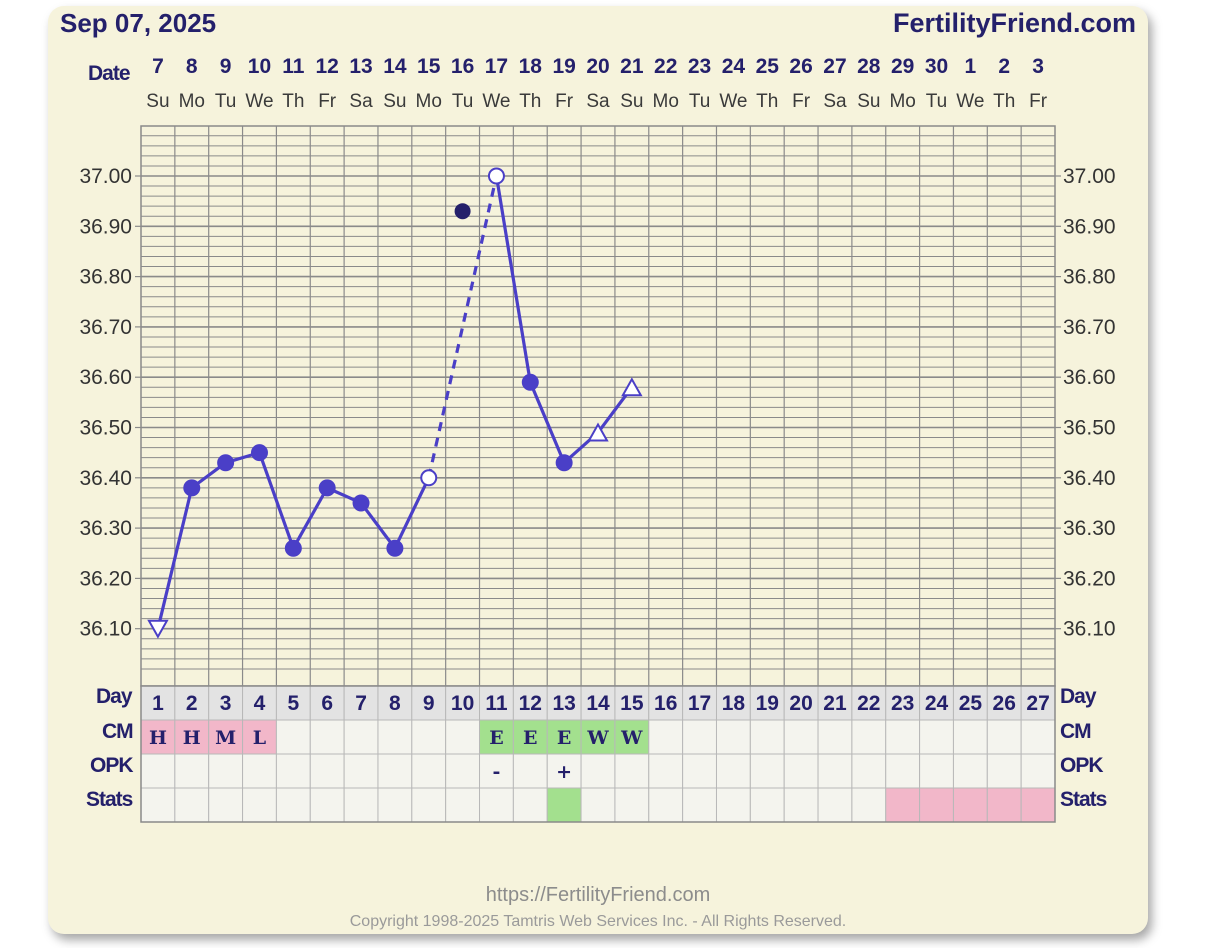 Image resolution: width=1220 pixels, height=948 pixels. Describe the element at coordinates (192, 703) in the screenshot. I see `cycle-day-cell-label: 2` at that location.